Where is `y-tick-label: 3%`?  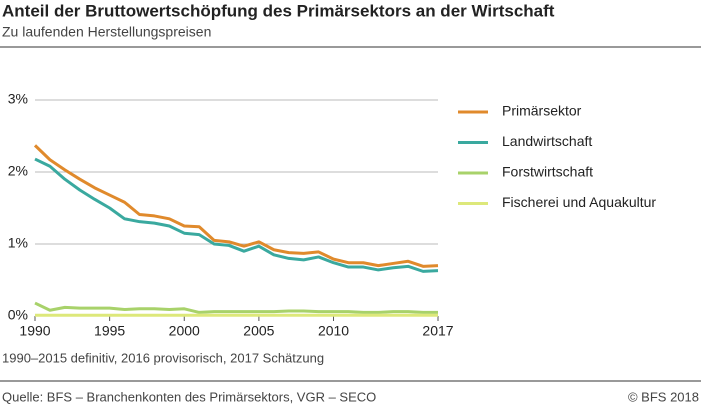 y-tick-label: 3% is located at coordinates (18, 99).